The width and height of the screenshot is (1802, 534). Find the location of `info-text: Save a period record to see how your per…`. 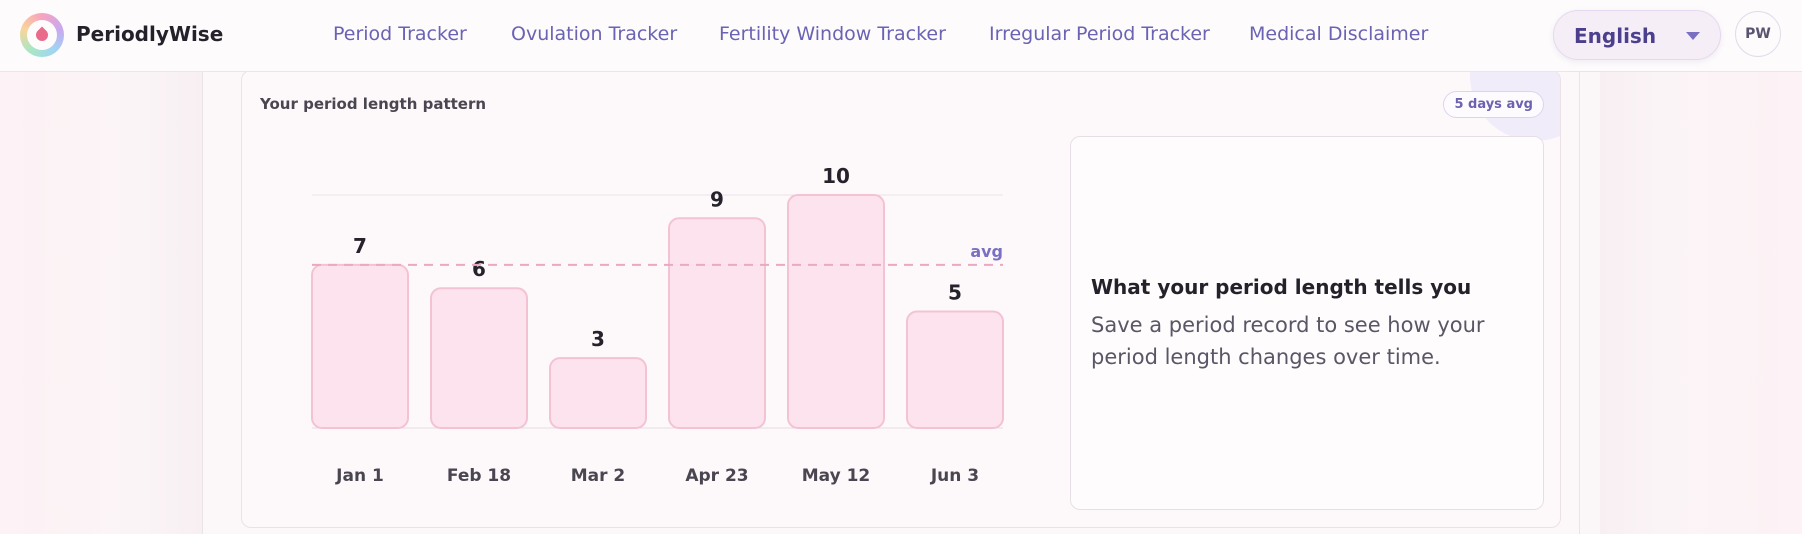

info-text: Save a period record to see how your per… is located at coordinates (1288, 341).